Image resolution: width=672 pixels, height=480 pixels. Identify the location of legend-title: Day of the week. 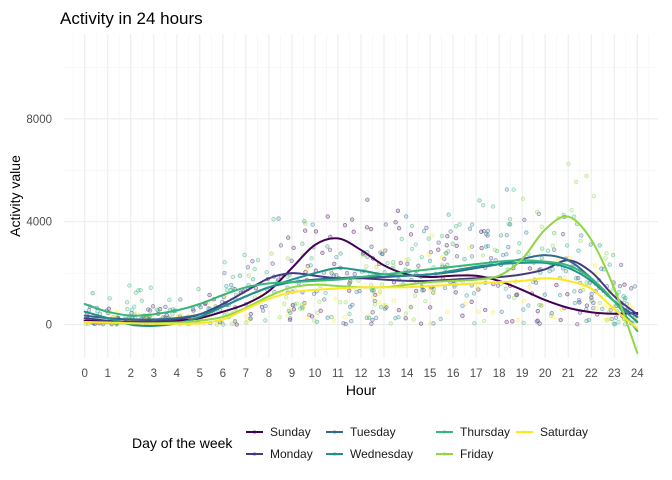
(182, 443).